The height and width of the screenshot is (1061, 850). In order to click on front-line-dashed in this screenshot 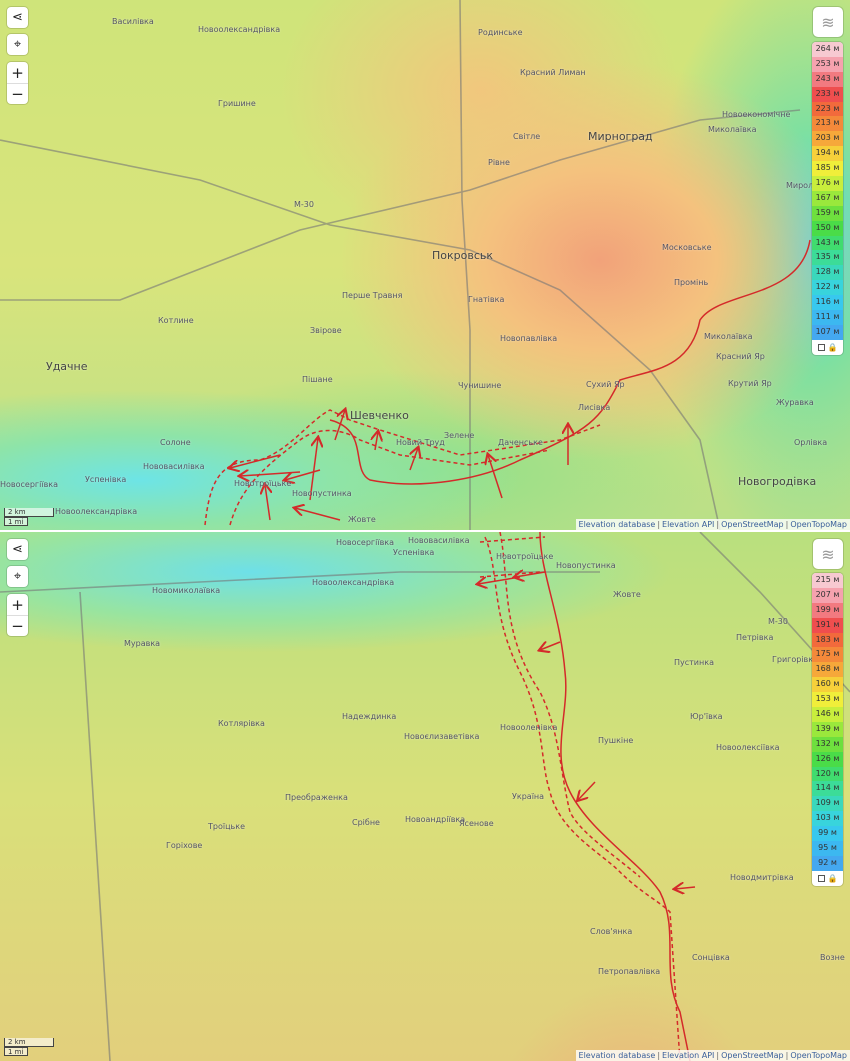, I will do `click(402, 467)`.